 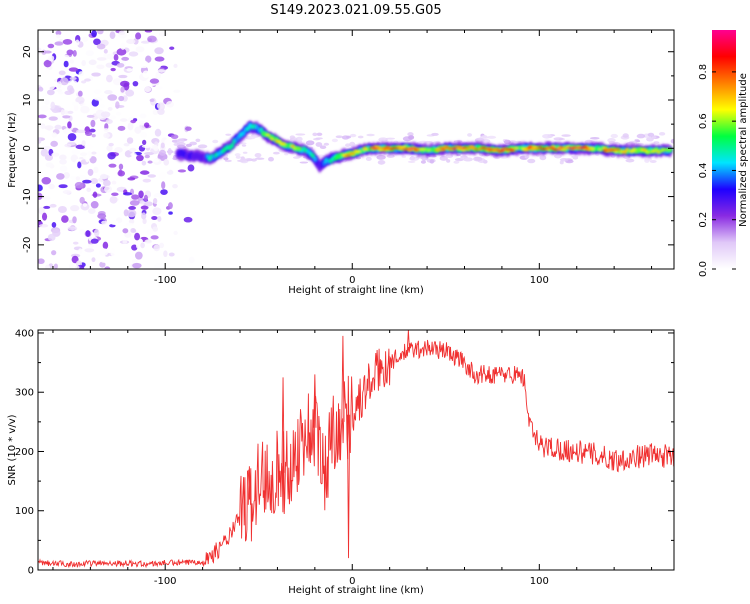 I want to click on spectrogram-x-tick-label: 0, so click(x=352, y=280).